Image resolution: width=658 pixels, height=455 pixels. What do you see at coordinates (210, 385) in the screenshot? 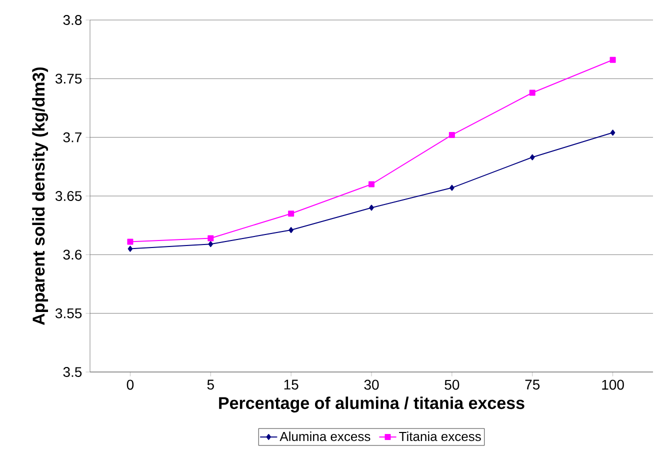
I see `x-tick-label: 5` at bounding box center [210, 385].